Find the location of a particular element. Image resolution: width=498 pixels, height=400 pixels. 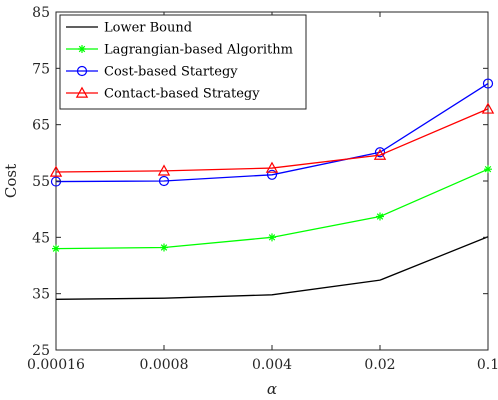

legend-entry: Contact-based Strategy is located at coordinates (163, 94).